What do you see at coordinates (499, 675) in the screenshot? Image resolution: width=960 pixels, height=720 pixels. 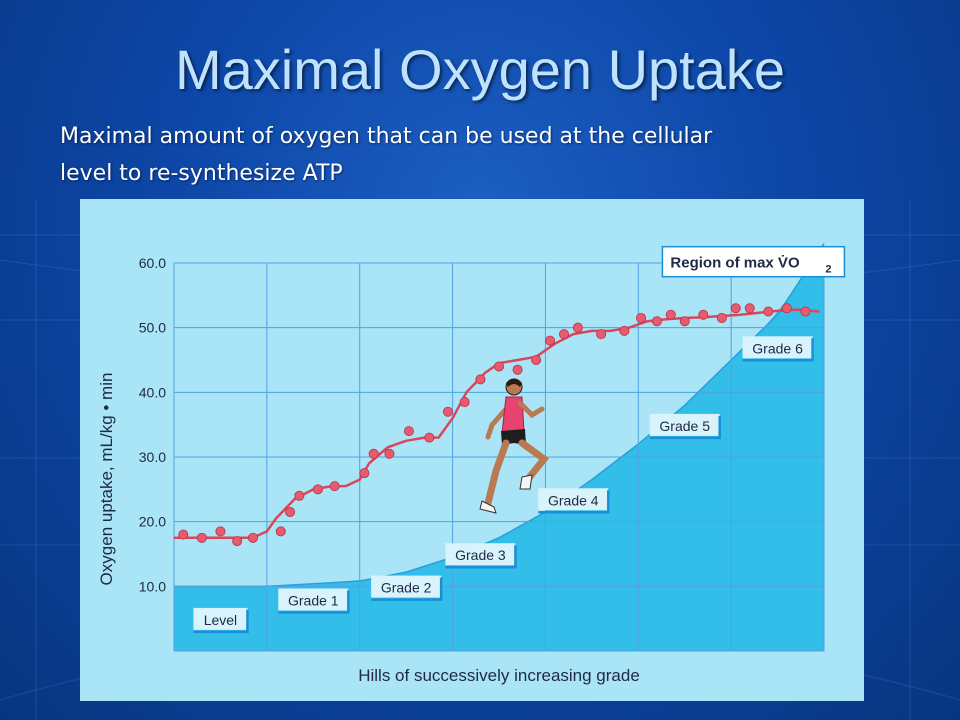 I see `x-axis-label: Hills of successively increasing grade` at bounding box center [499, 675].